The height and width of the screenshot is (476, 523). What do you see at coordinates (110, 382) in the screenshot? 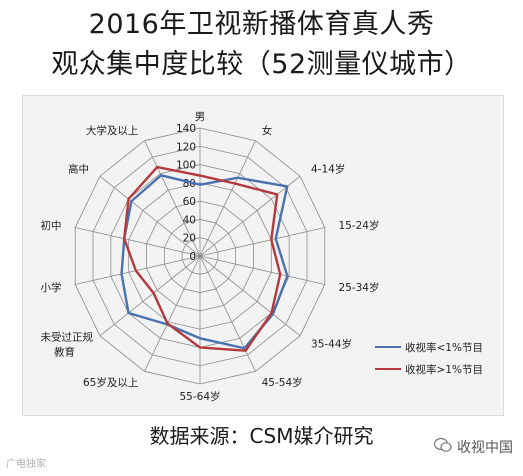
I see `category-label-8: 65岁及以上` at bounding box center [110, 382].